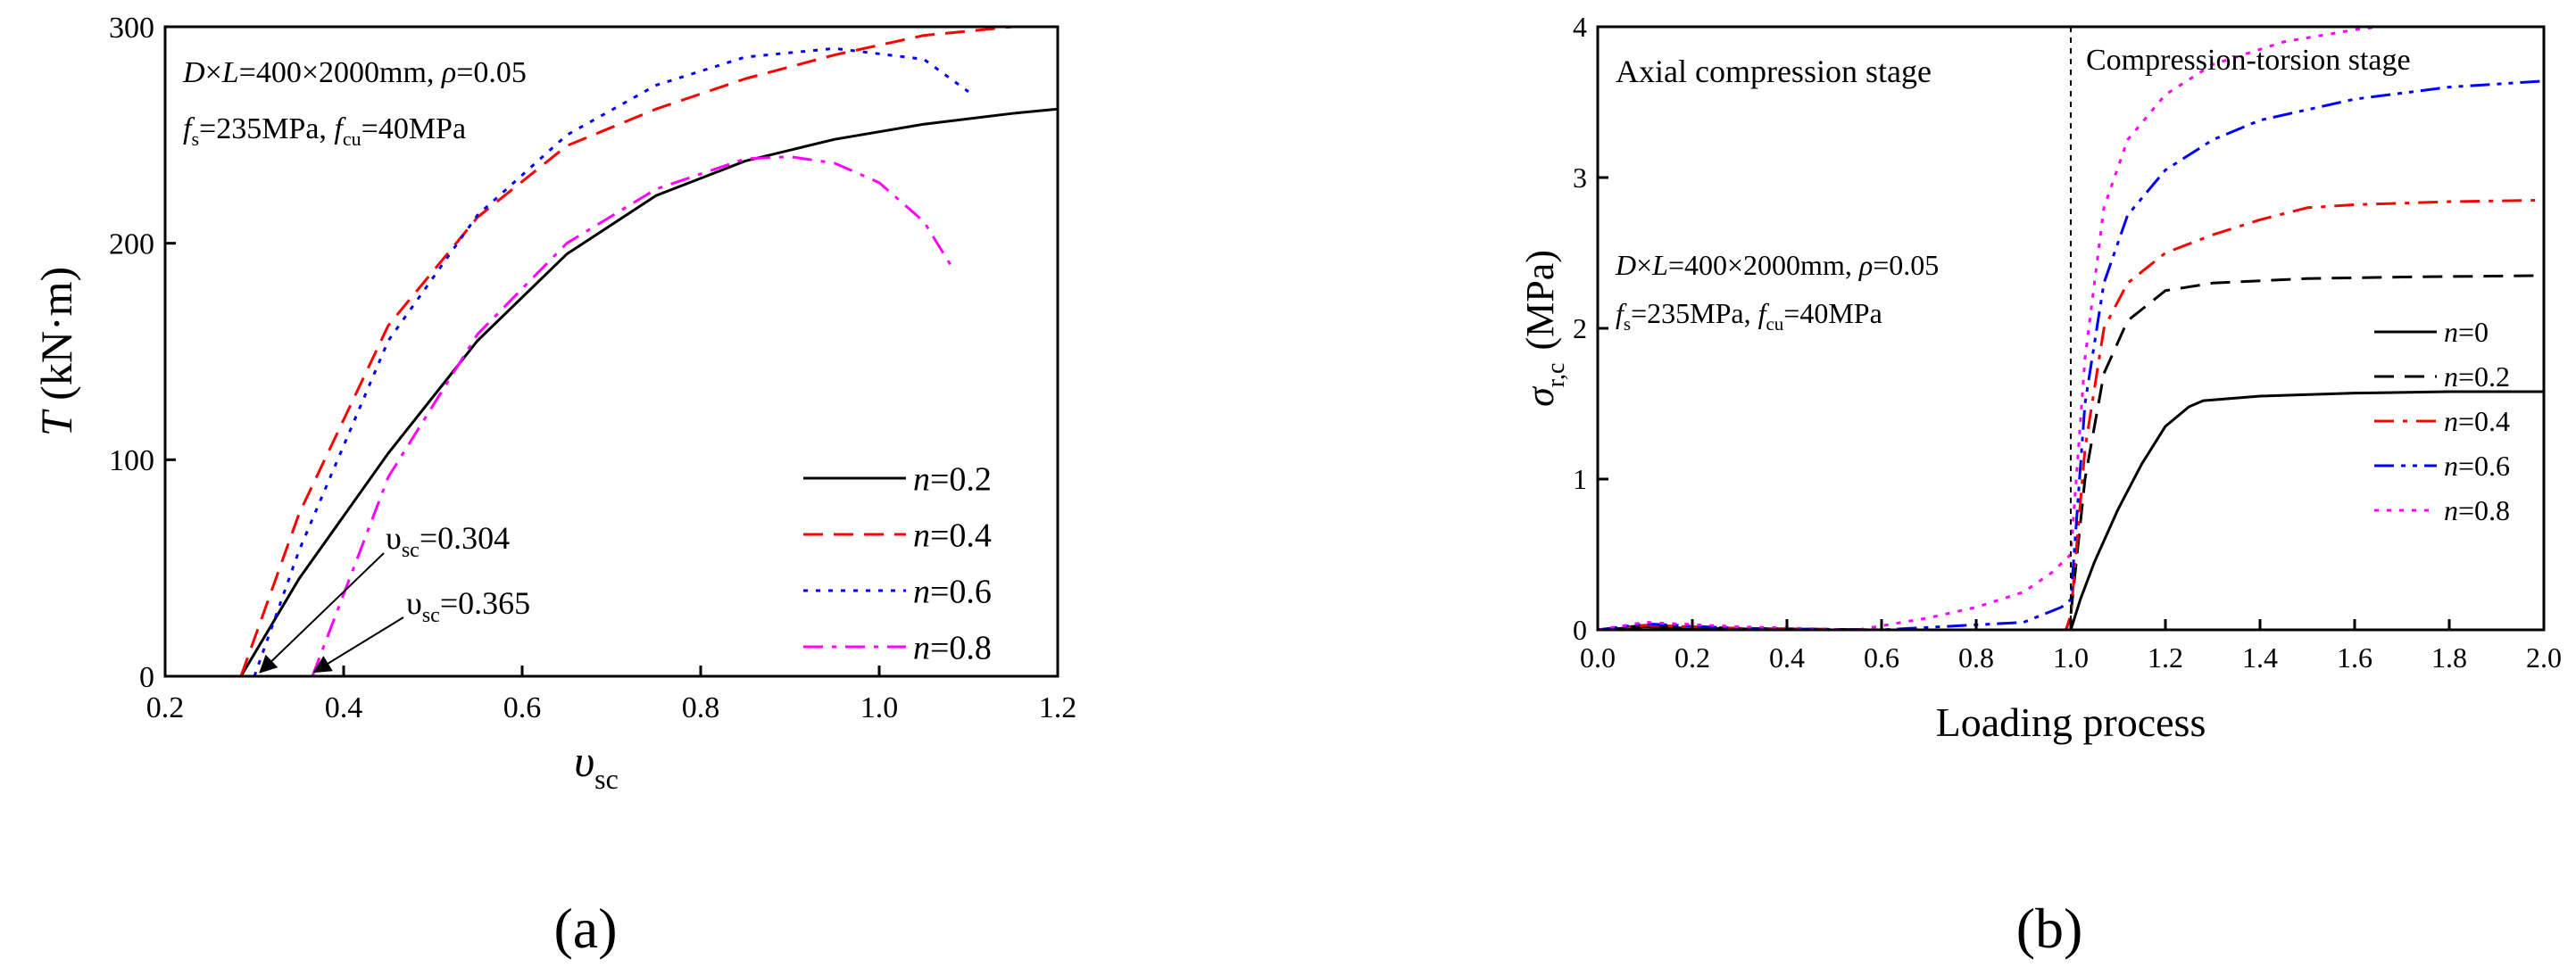  I want to click on chart-b-legend-label-n-0-2: n=0.2, so click(2477, 376).